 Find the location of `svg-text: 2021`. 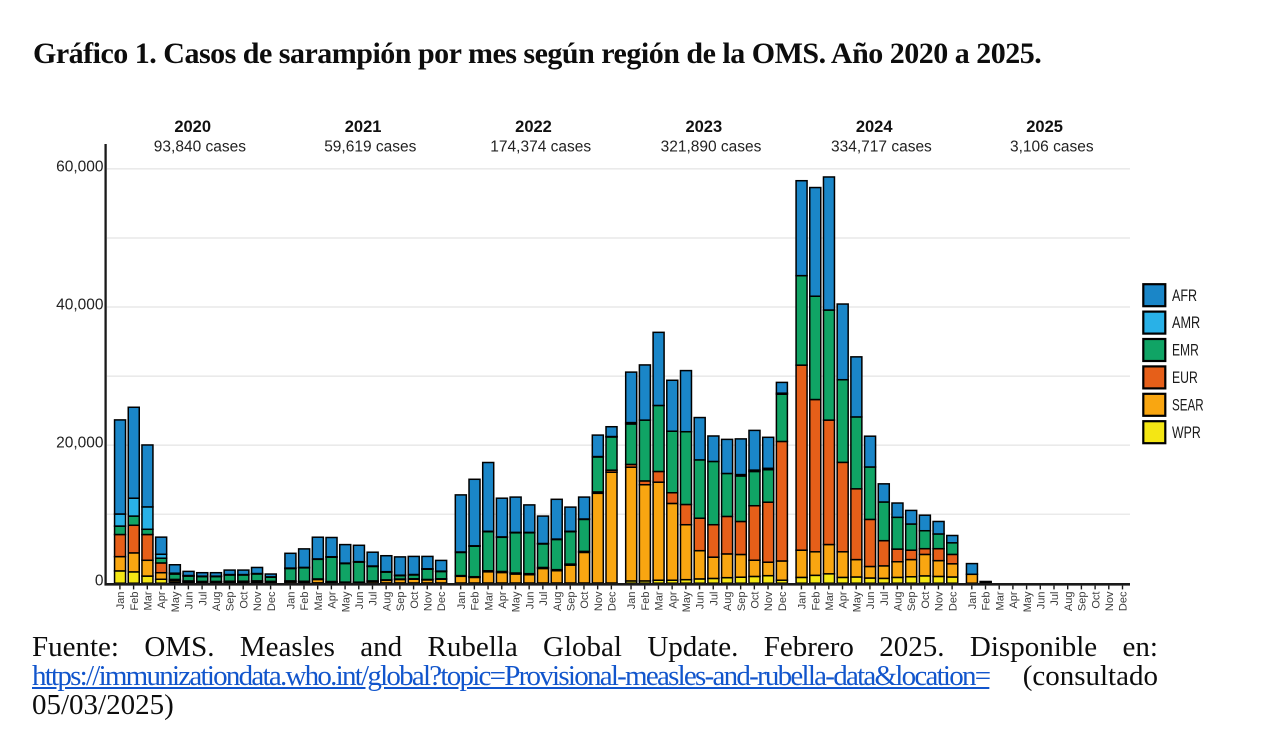

svg-text: 2021 is located at coordinates (363, 127).